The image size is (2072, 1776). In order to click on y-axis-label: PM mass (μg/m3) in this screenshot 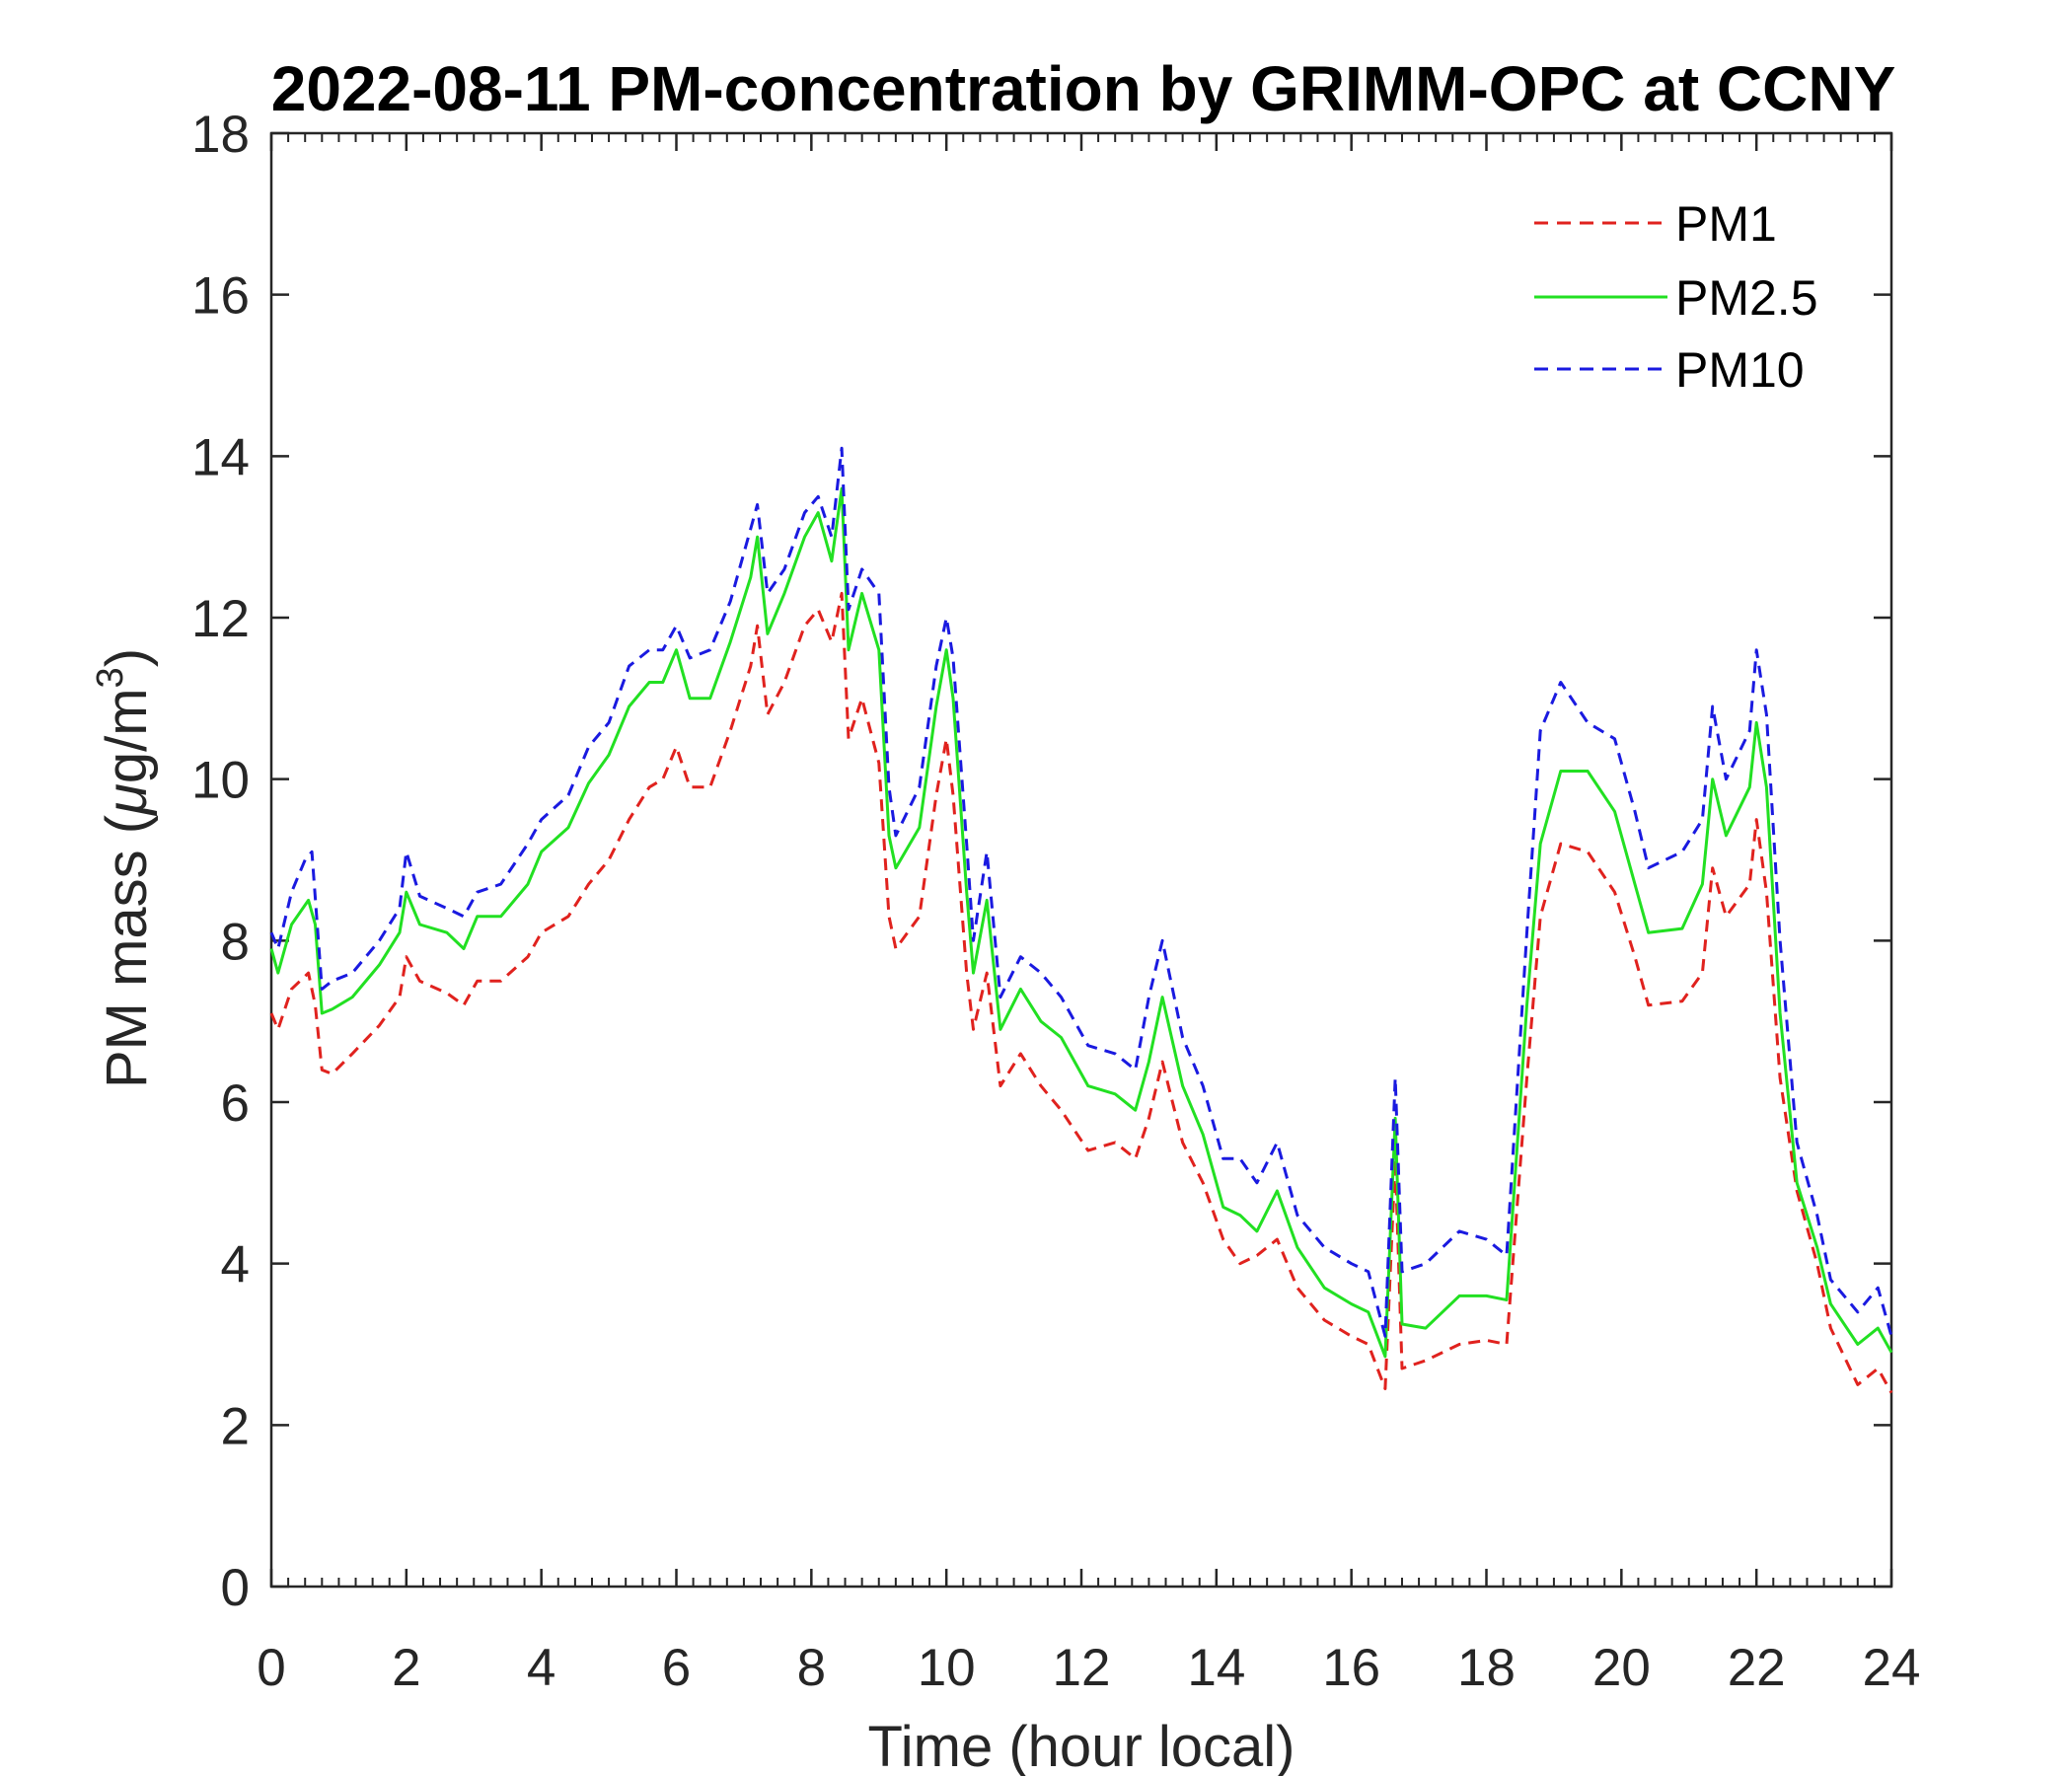, I will do `click(125, 868)`.